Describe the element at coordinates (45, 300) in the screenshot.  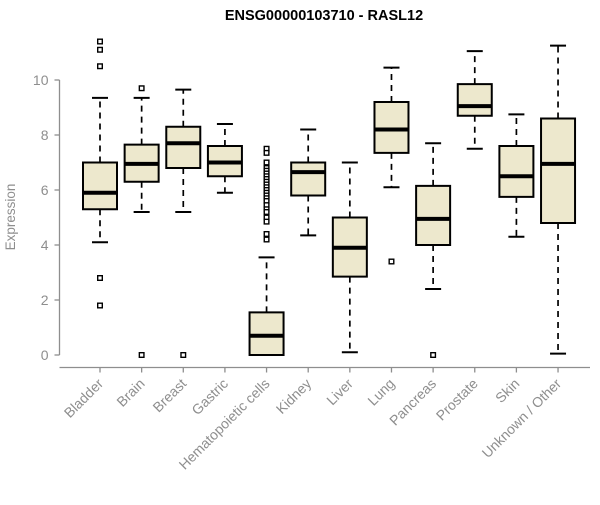
I see `y-tick-label: 2` at that location.